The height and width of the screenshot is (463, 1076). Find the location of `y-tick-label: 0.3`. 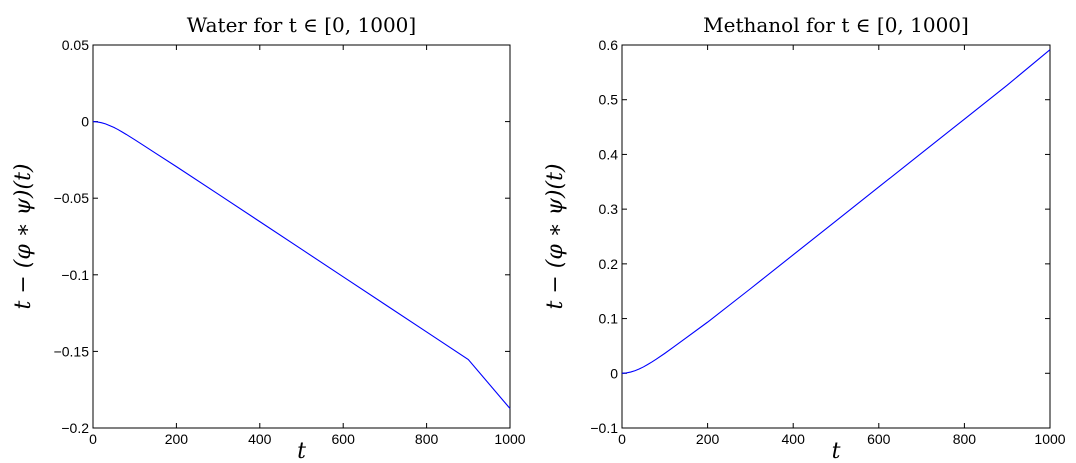

y-tick-label: 0.3 is located at coordinates (609, 209).